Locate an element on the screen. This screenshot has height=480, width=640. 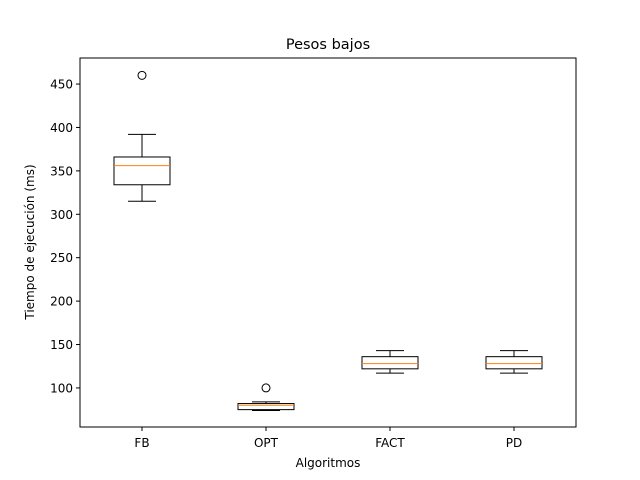
y-tick-label: 450 is located at coordinates (61, 85).